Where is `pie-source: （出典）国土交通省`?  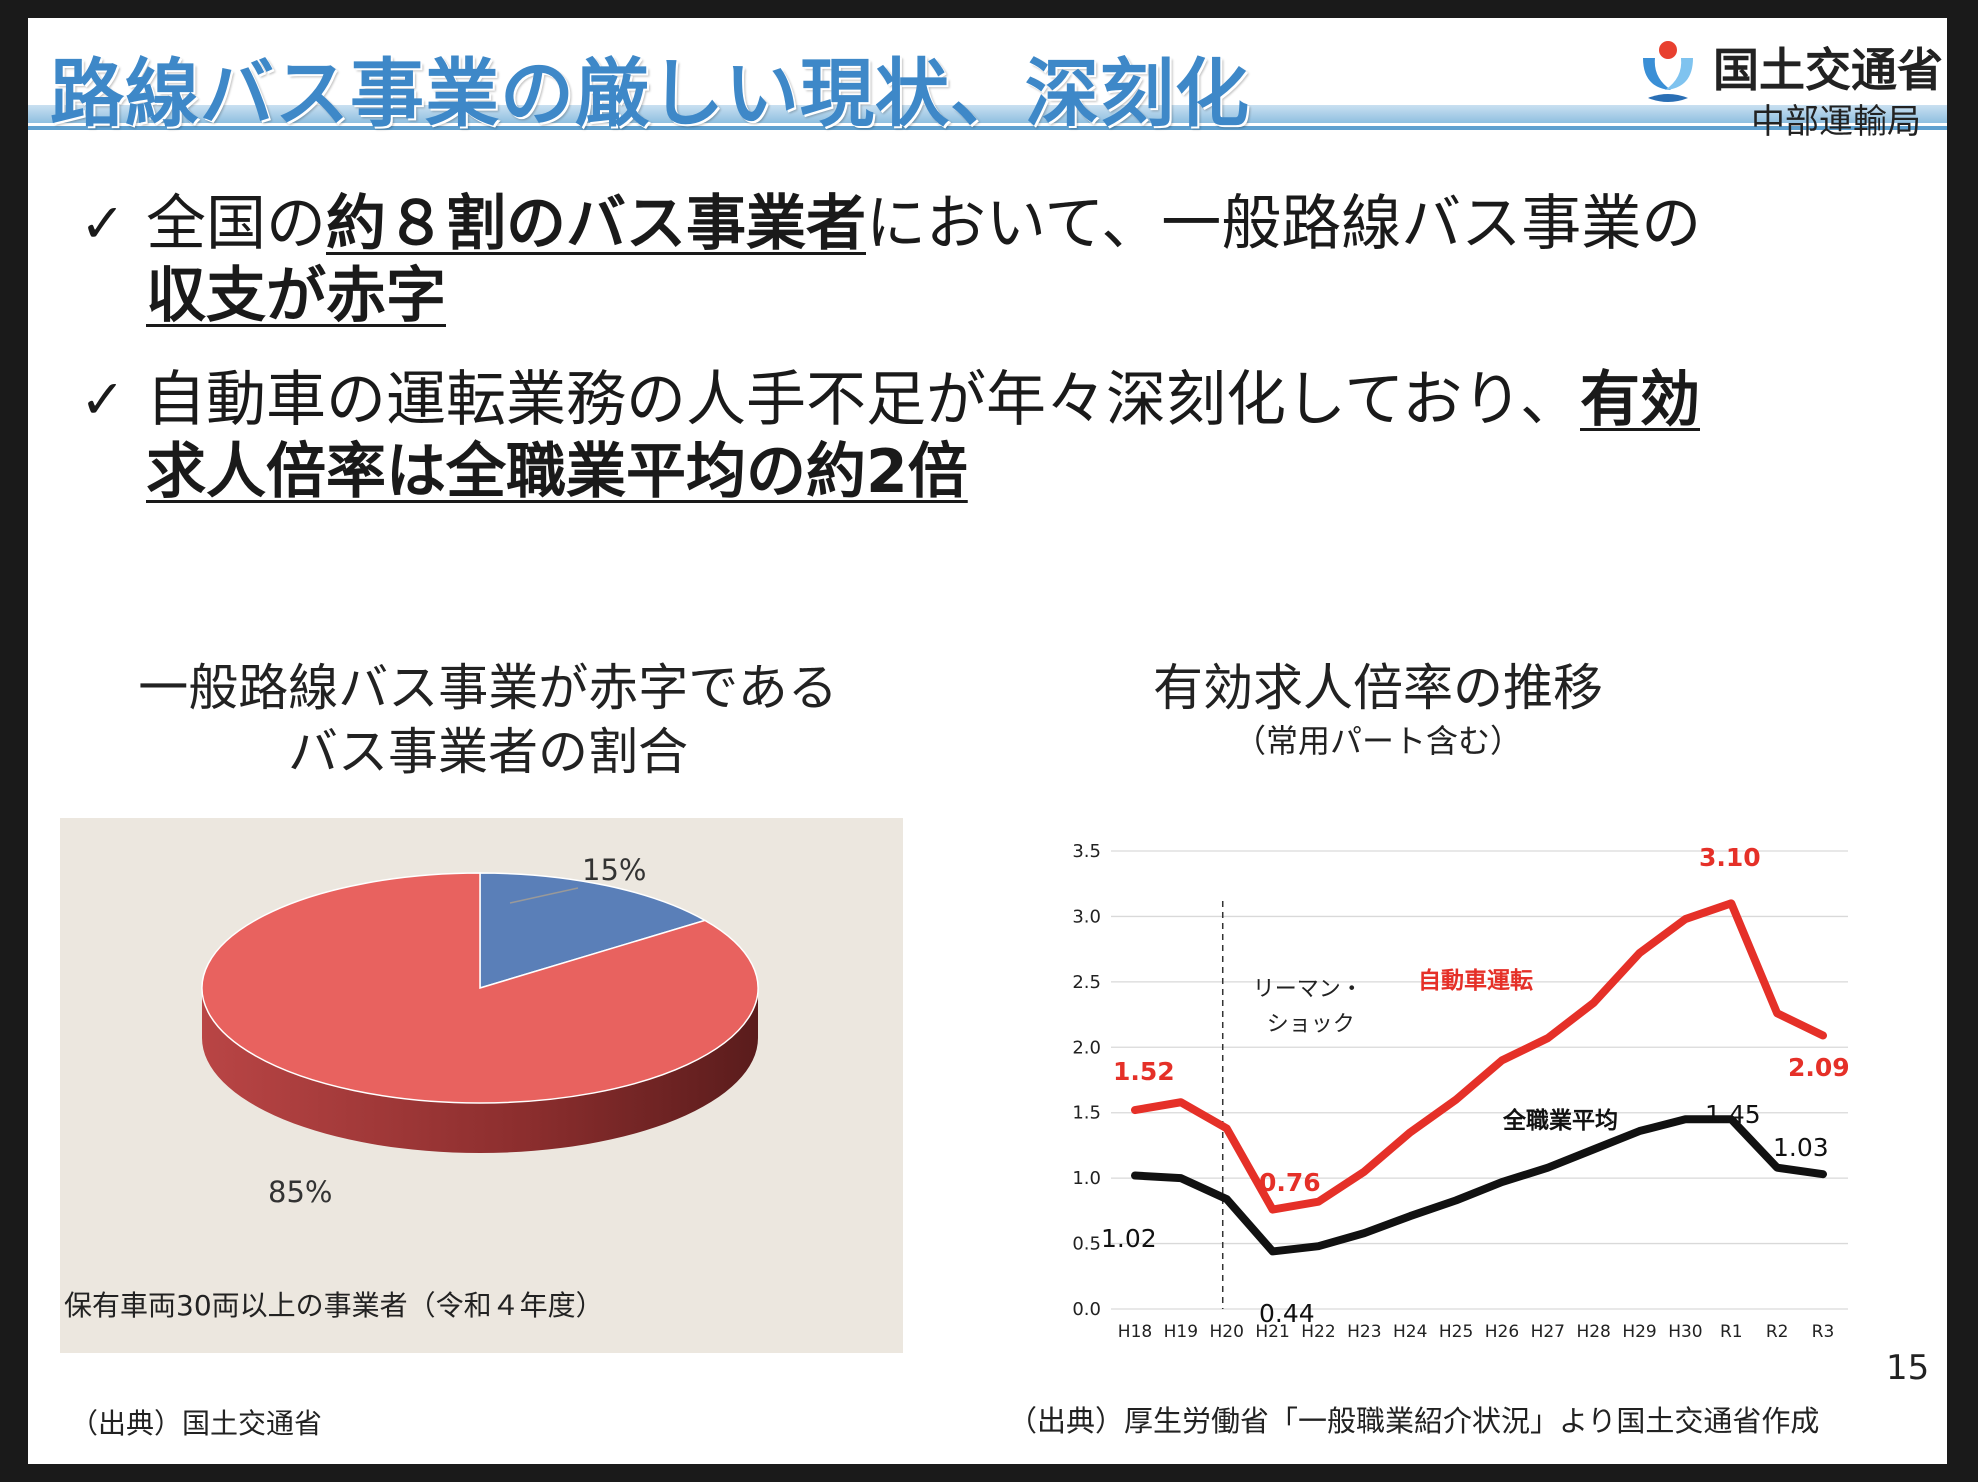 pie-source: （出典）国土交通省 is located at coordinates (196, 1423).